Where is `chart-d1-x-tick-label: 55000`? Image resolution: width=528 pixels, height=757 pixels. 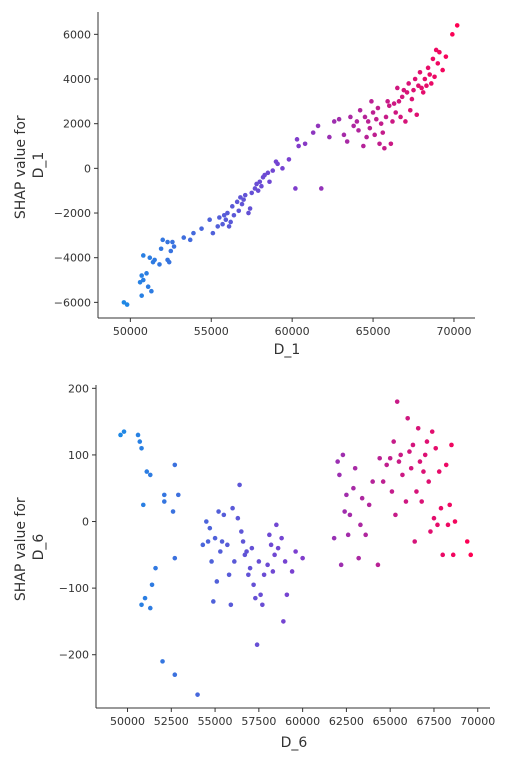
chart-d1-x-tick-label: 55000 is located at coordinates (211, 331).